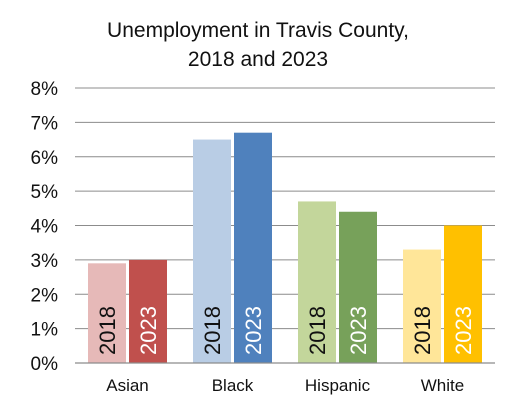  Describe the element at coordinates (127, 385) in the screenshot. I see `x-tick-label: Asian` at that location.